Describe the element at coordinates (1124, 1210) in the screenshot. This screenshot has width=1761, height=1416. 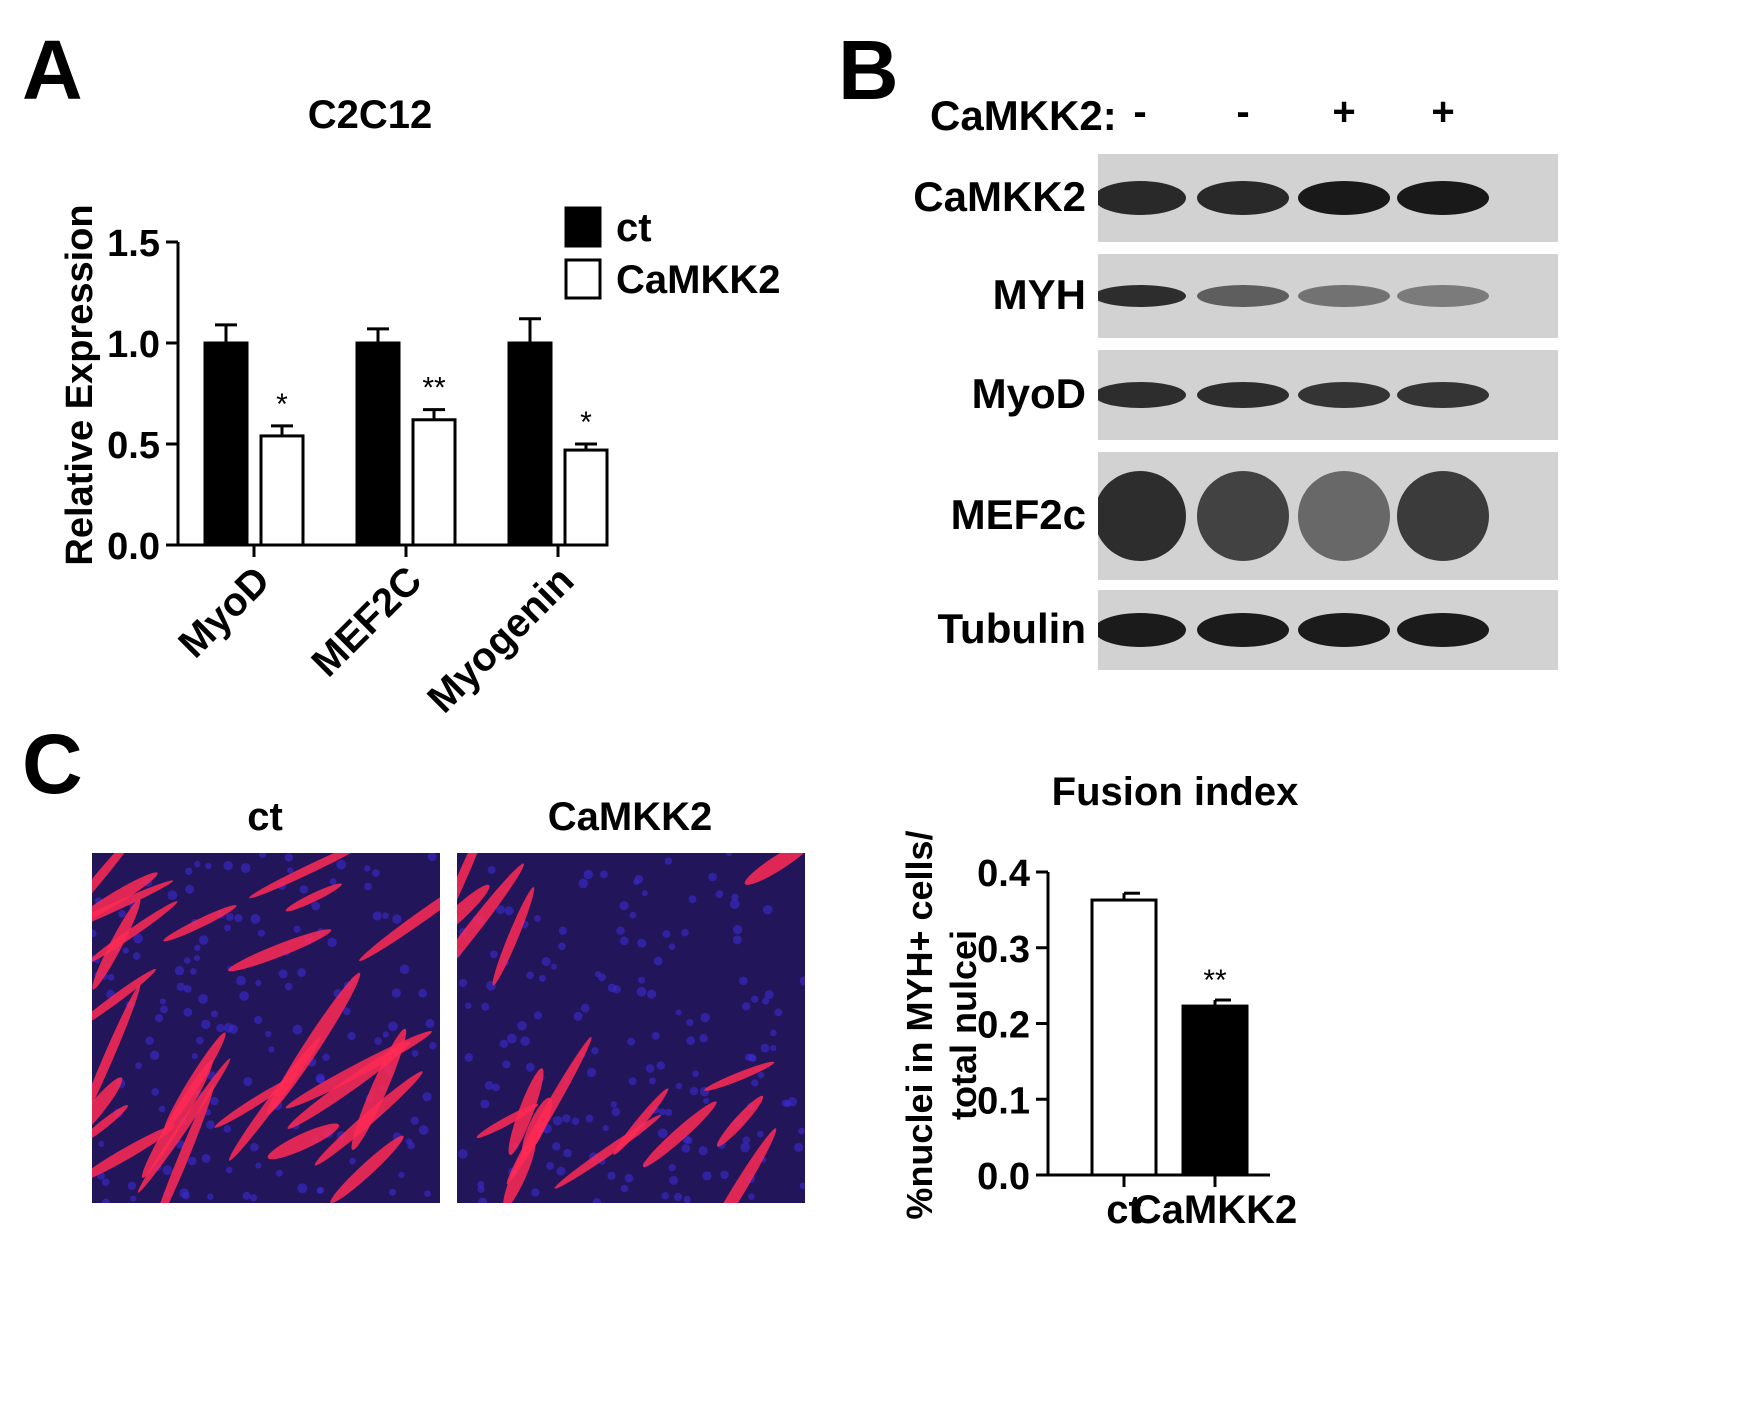
I see `x-tick-label: ct` at that location.